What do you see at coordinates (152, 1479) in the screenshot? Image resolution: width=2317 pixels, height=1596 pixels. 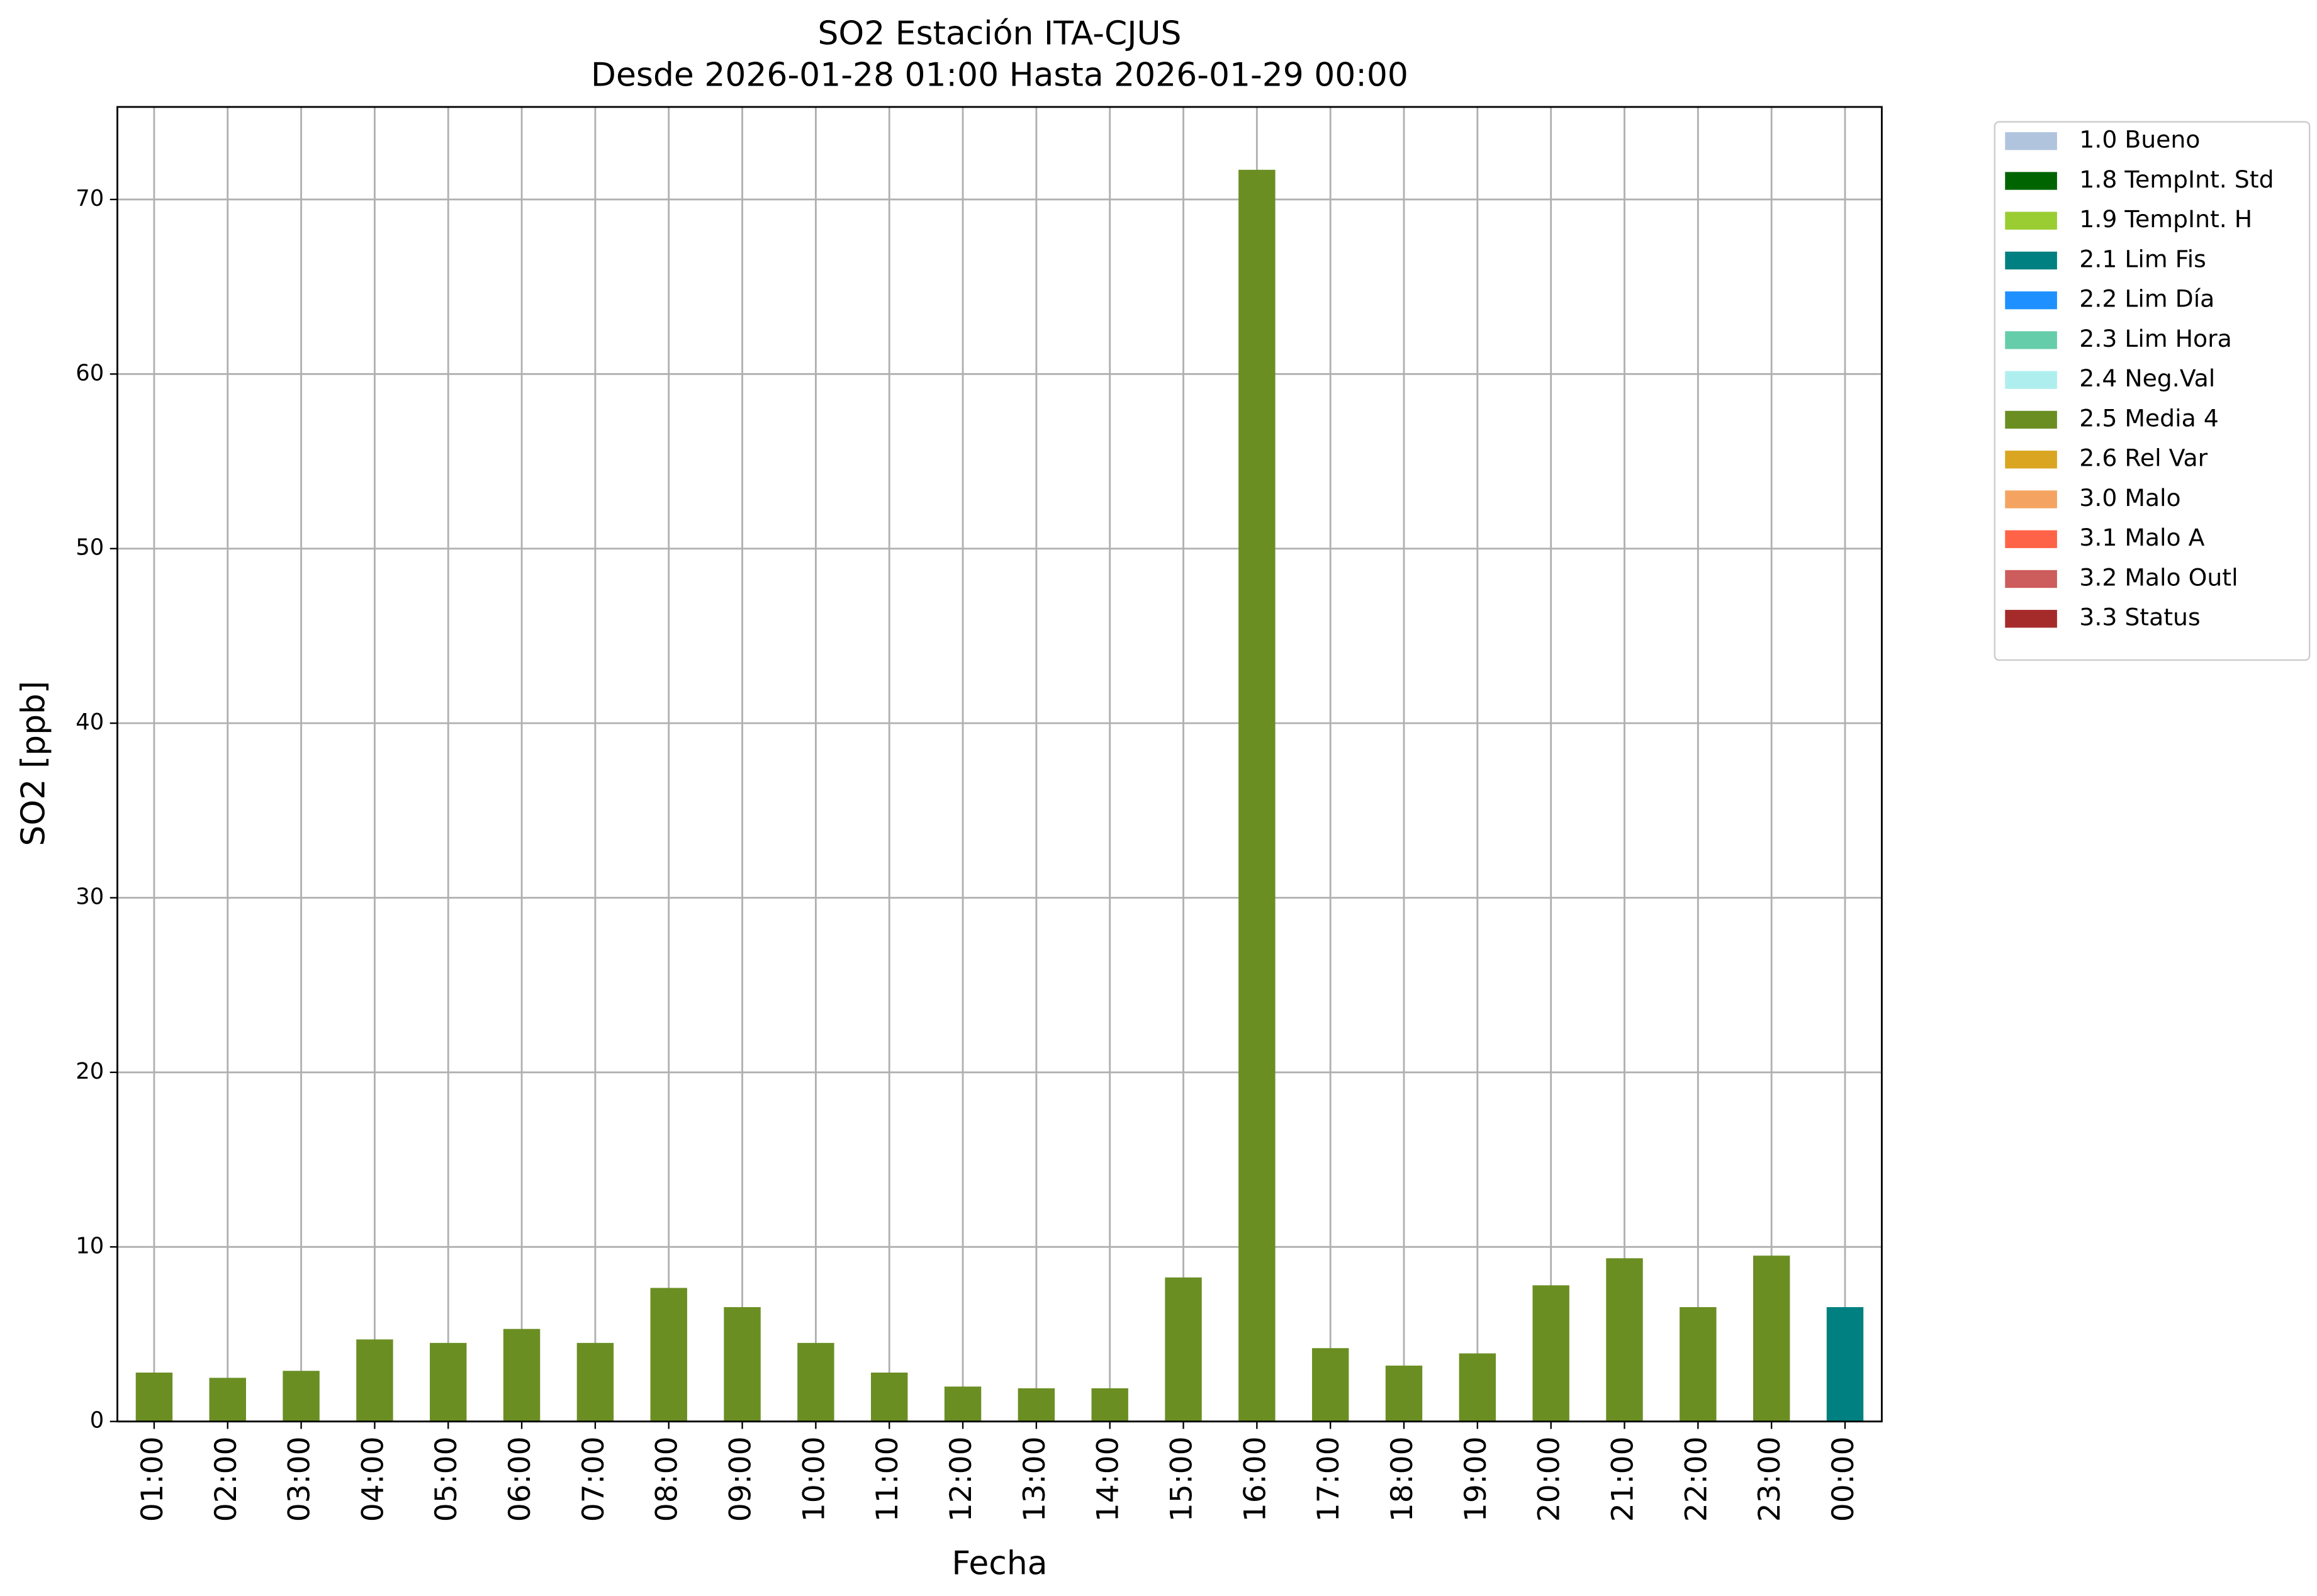 I see `x-tick-label: 01:00` at bounding box center [152, 1479].